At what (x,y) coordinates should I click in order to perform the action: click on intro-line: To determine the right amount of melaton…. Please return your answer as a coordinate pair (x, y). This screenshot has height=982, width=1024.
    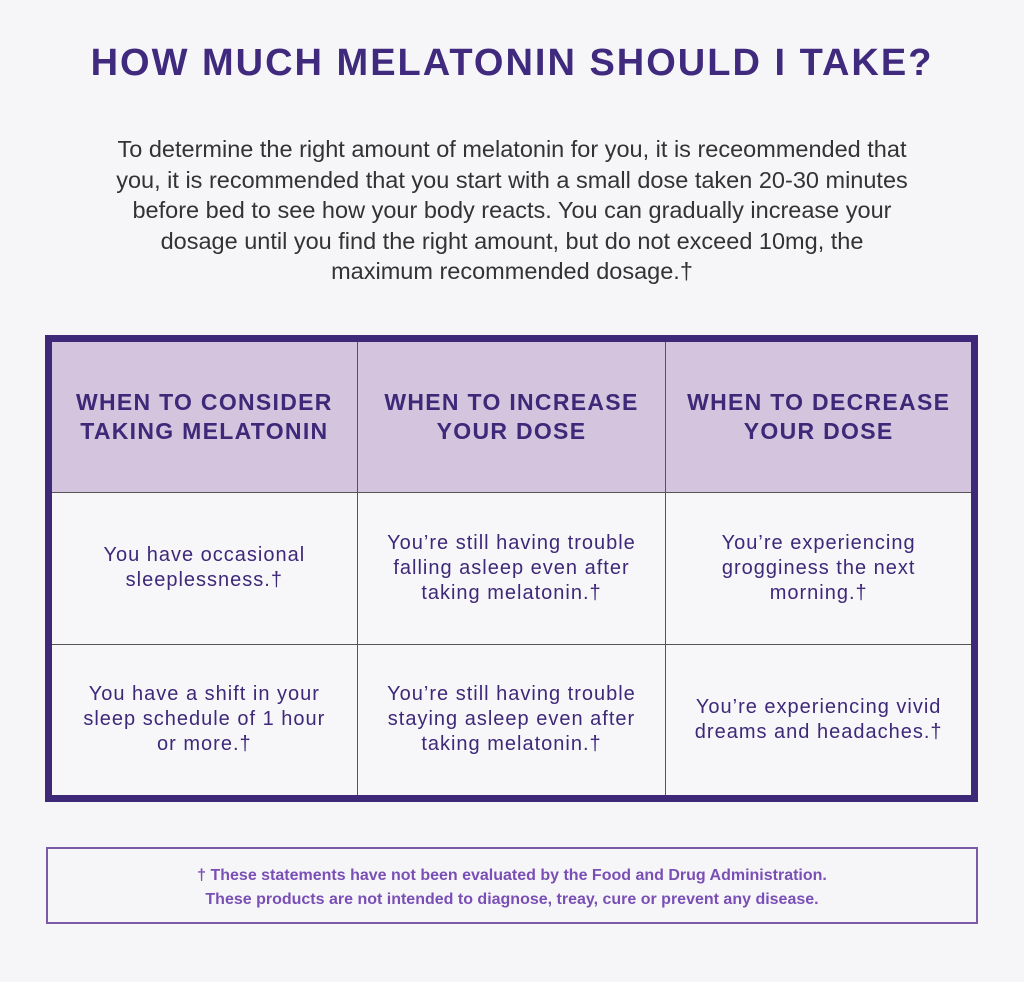
    Looking at the image, I should click on (512, 149).